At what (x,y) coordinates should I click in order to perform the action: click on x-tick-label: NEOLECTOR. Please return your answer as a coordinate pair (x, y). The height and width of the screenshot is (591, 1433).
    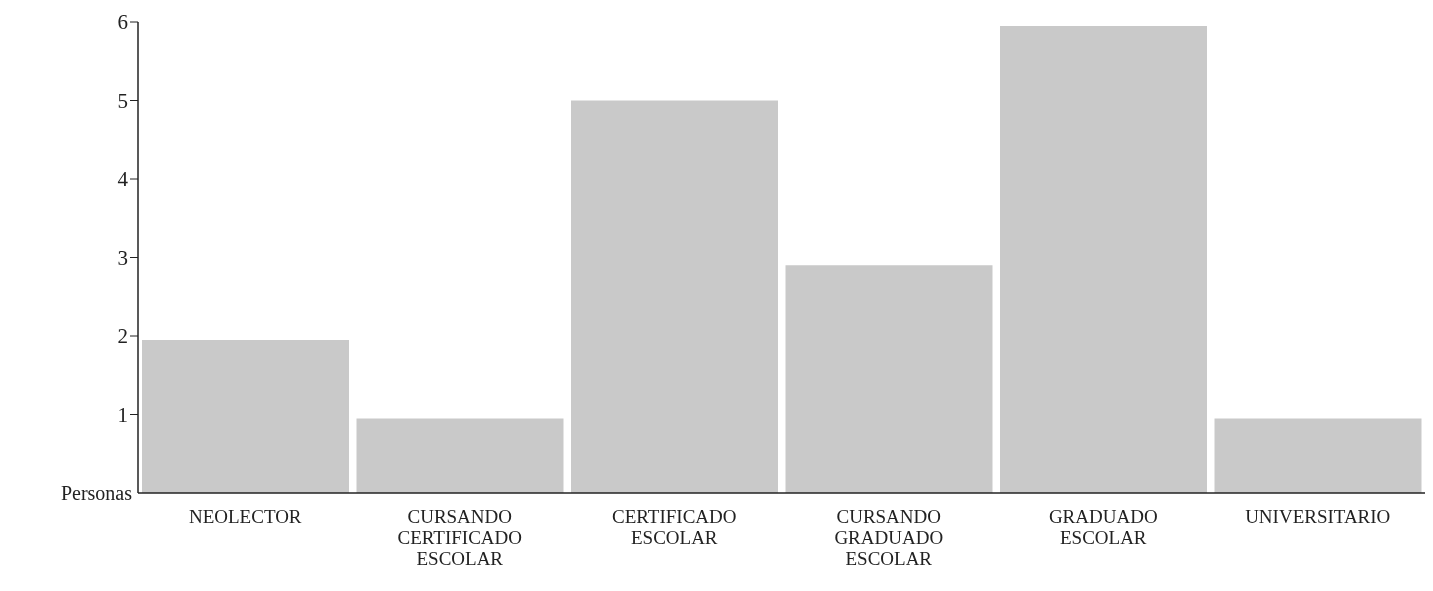
    Looking at the image, I should click on (245, 516).